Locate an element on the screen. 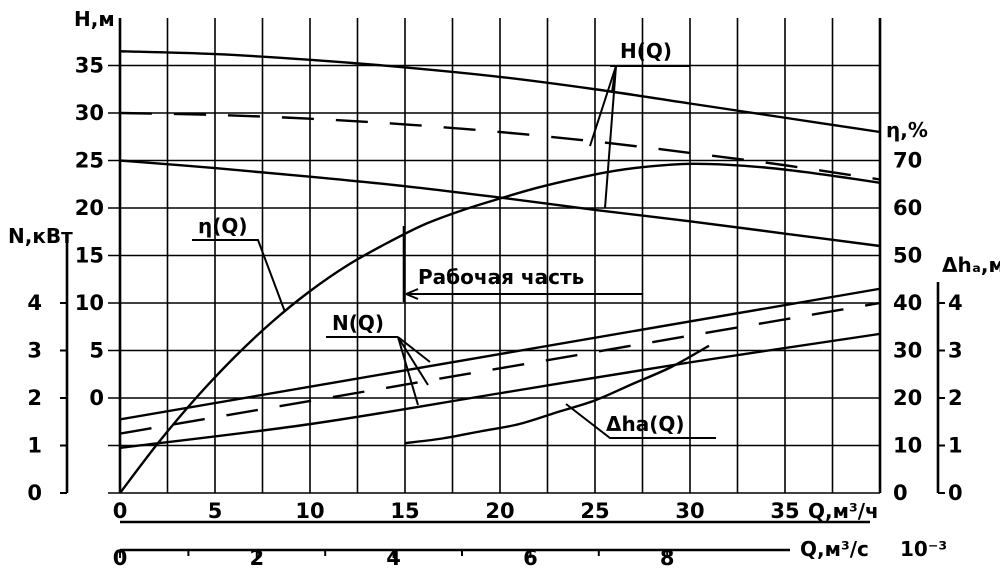 The height and width of the screenshot is (575, 1000). tick-label-q-h: 15 is located at coordinates (404, 511).